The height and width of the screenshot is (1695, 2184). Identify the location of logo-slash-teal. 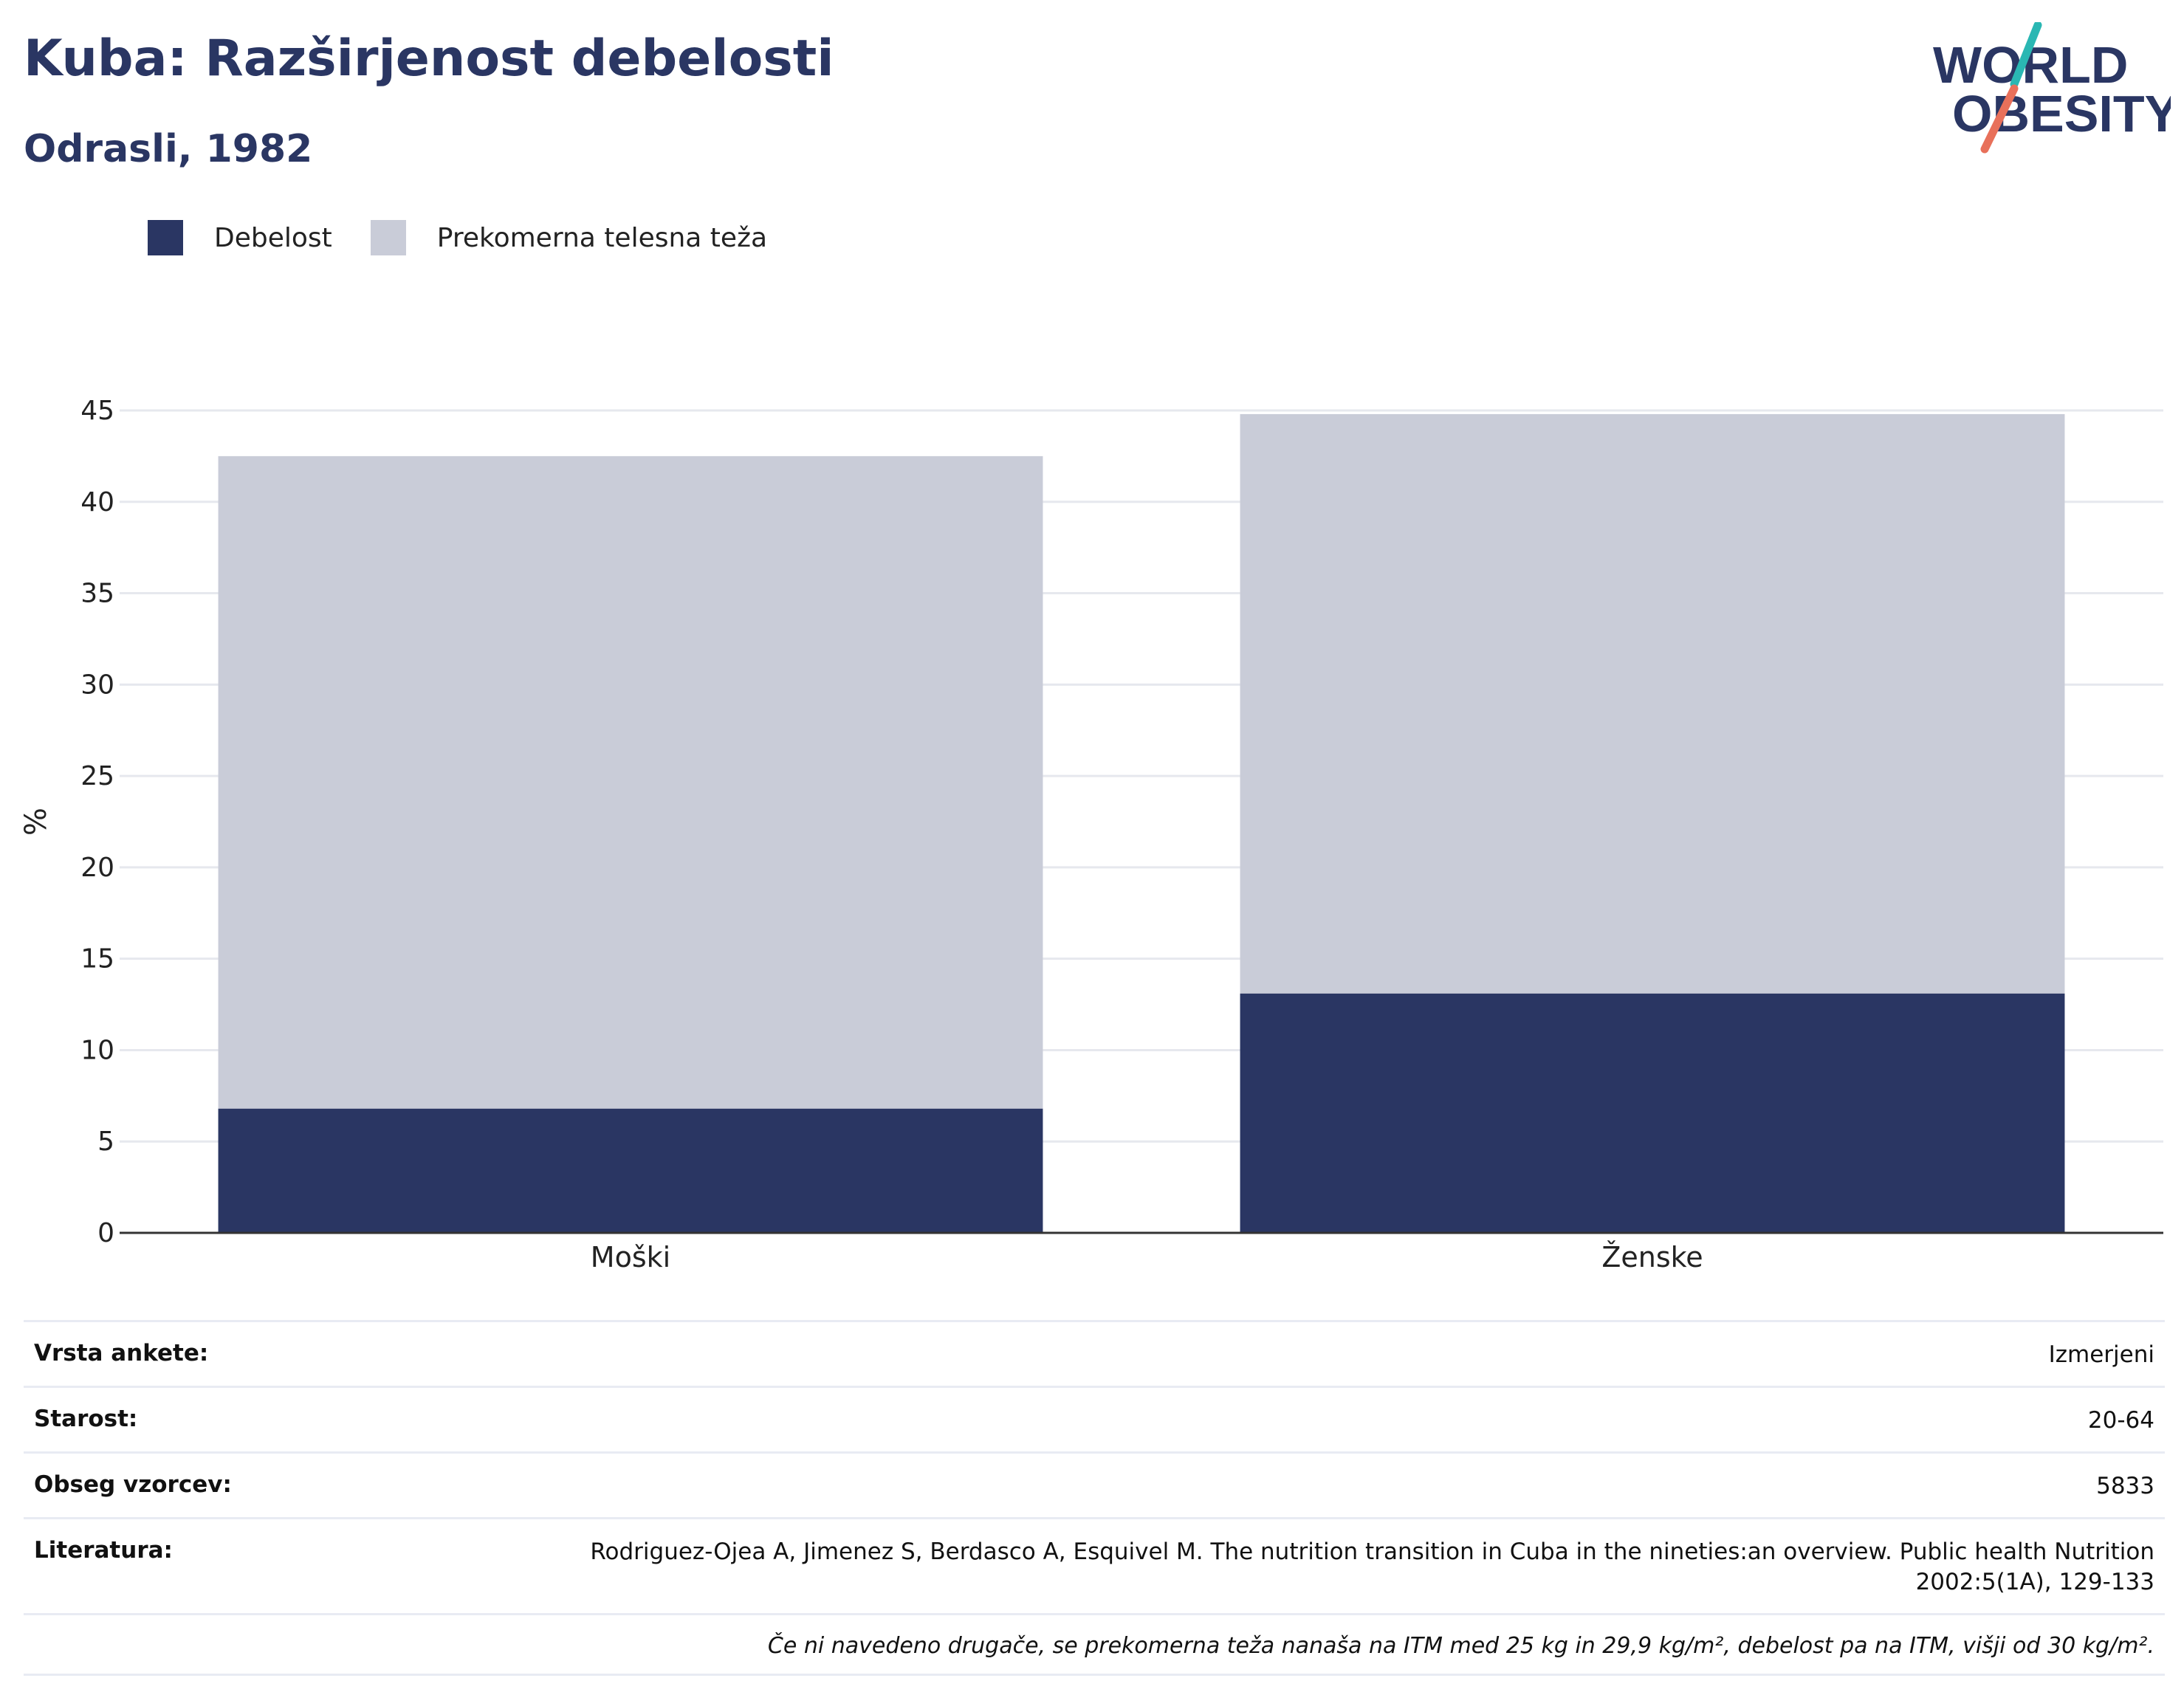
(2026, 56).